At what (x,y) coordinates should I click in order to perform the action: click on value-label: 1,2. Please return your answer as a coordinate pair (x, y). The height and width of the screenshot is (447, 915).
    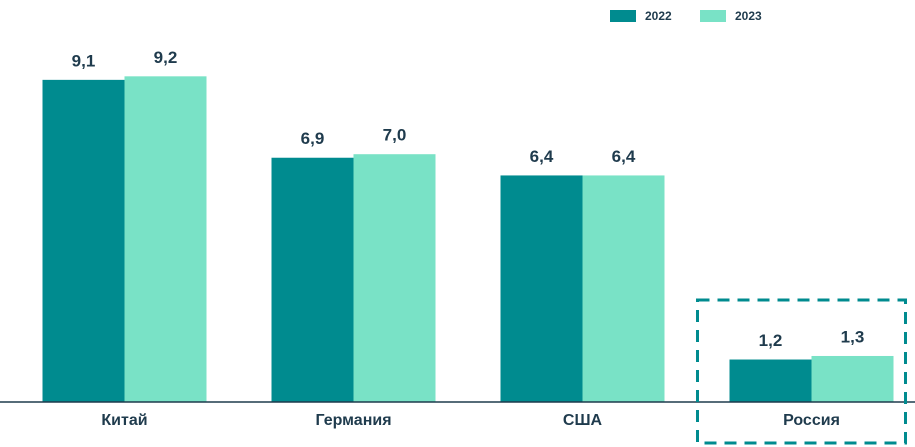
    Looking at the image, I should click on (771, 340).